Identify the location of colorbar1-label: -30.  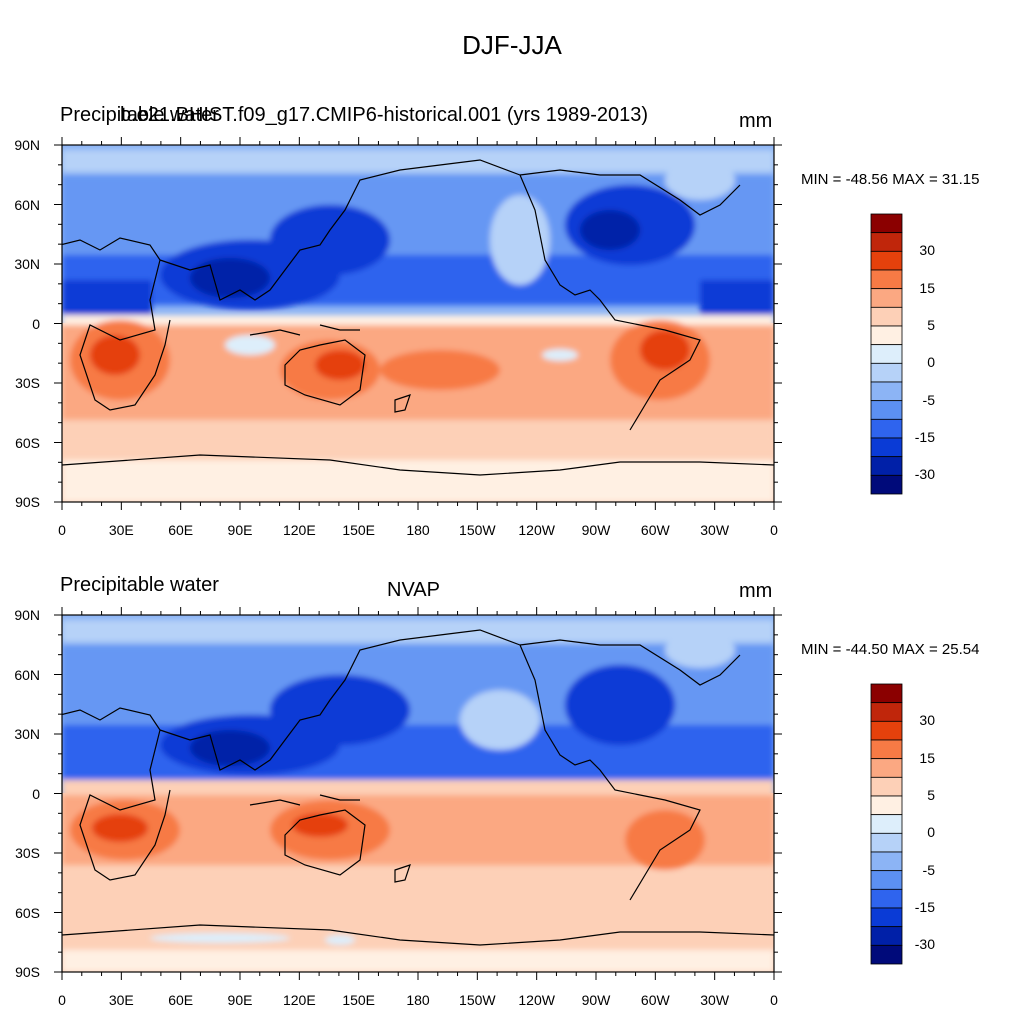
(924, 474).